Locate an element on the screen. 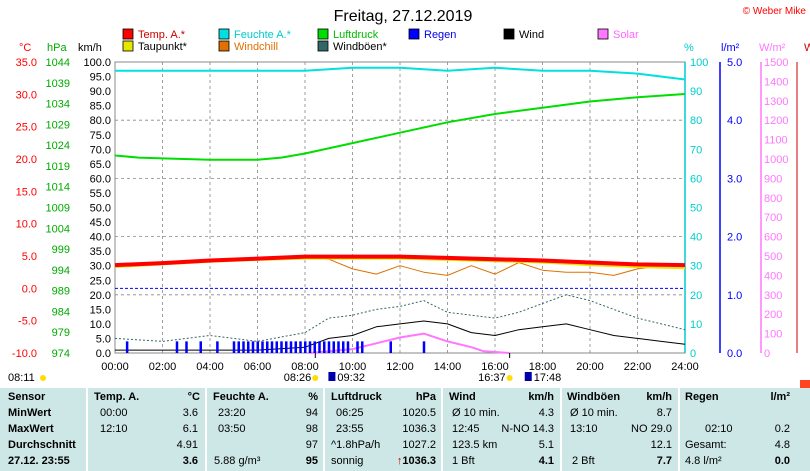  wind-max-value: N-NO 14.3 is located at coordinates (522, 429).